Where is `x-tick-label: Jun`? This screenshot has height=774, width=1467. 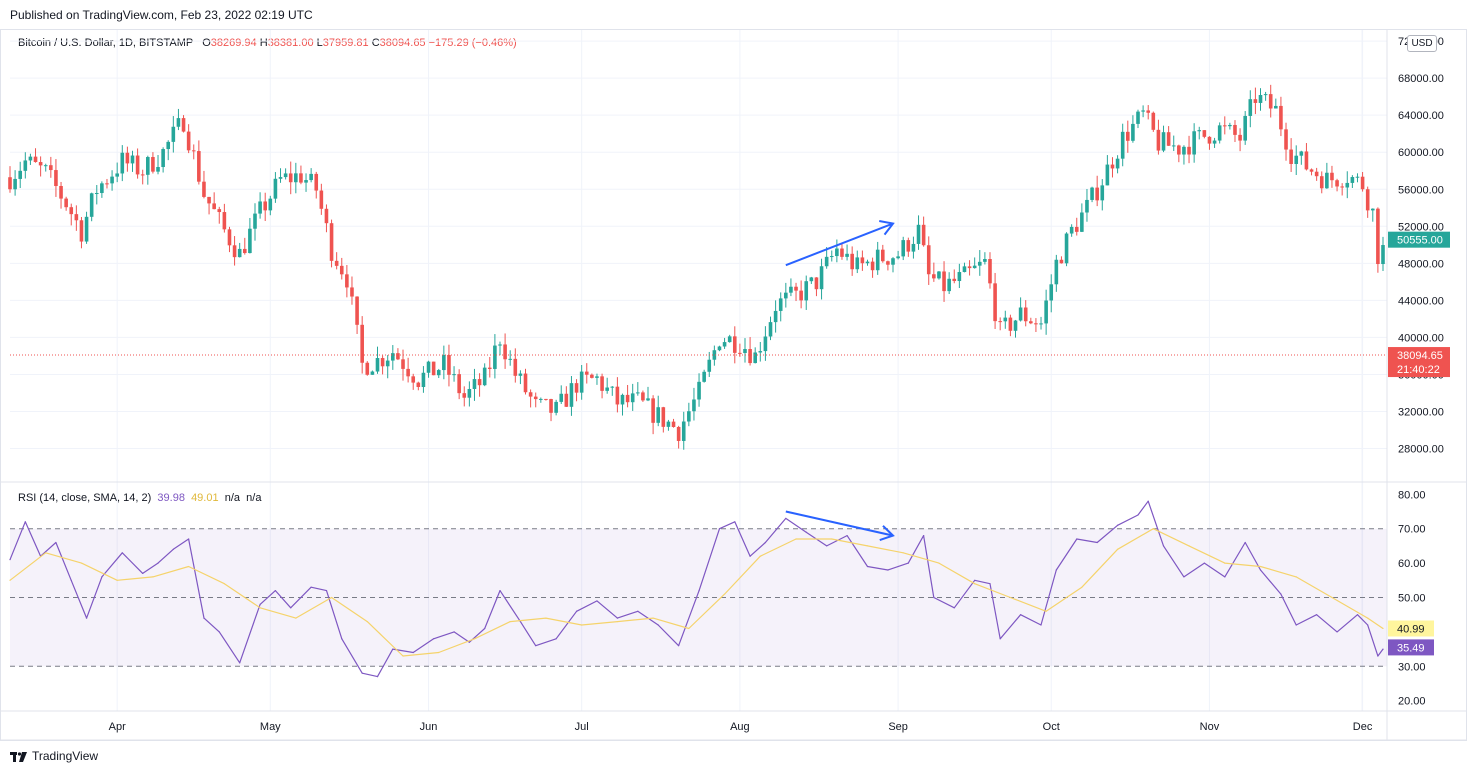
x-tick-label: Jun is located at coordinates (429, 727).